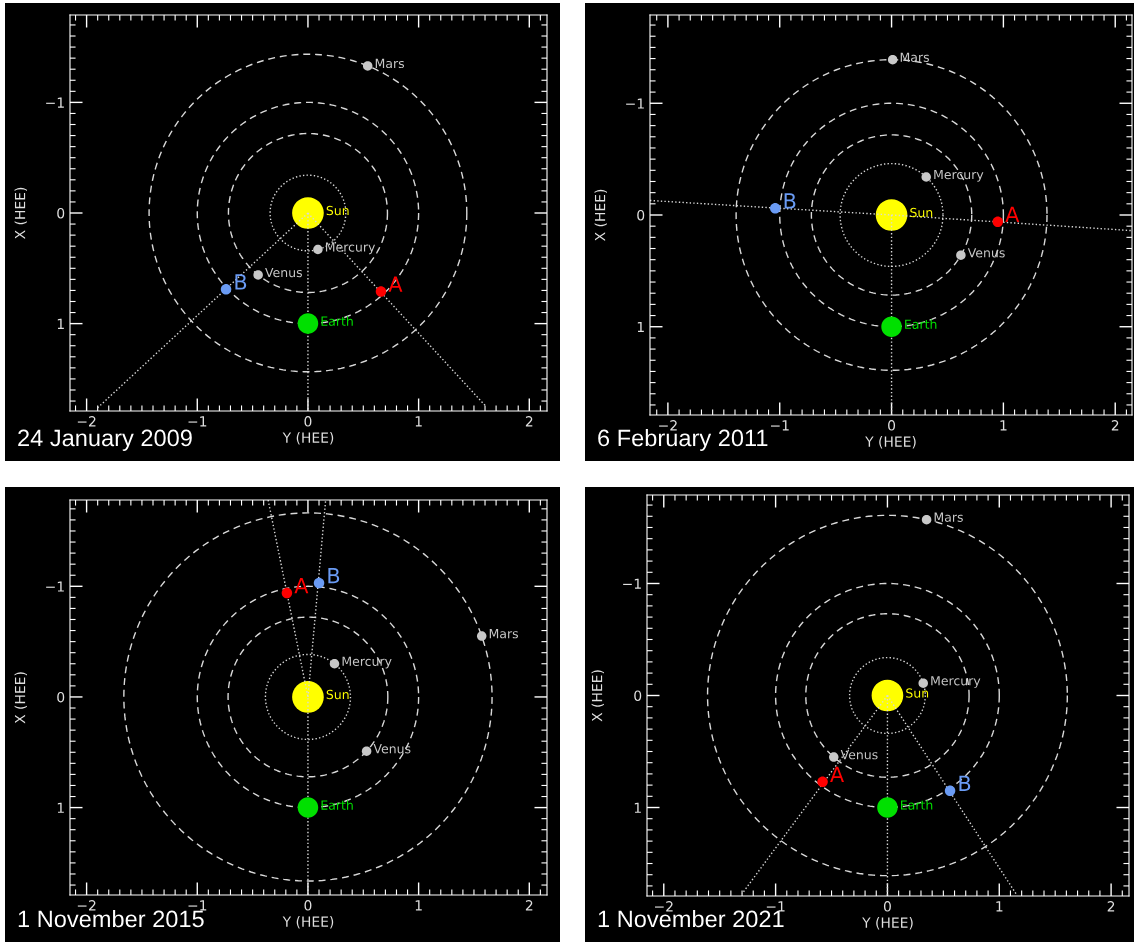  Describe the element at coordinates (691, 918) in the screenshot. I see `text: 1 November 2021` at that location.